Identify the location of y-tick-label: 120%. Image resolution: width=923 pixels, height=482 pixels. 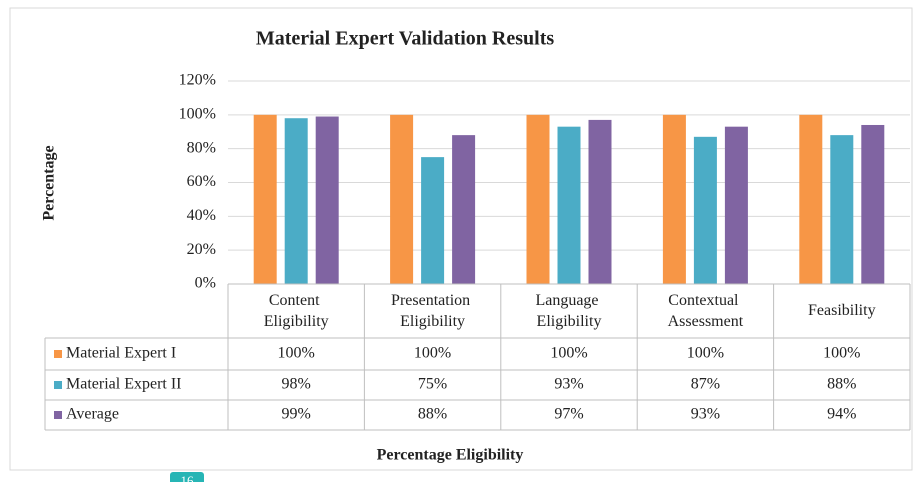
(197, 80).